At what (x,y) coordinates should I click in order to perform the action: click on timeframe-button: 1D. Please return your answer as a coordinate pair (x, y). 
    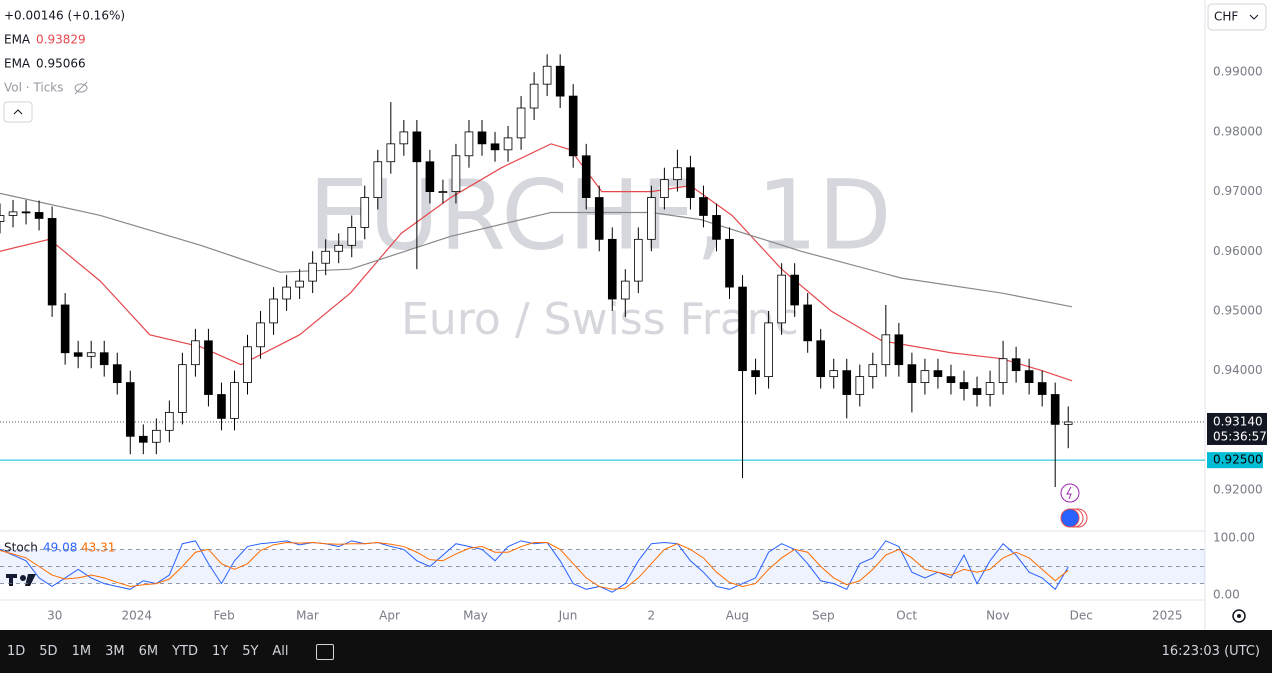
    Looking at the image, I should click on (16, 651).